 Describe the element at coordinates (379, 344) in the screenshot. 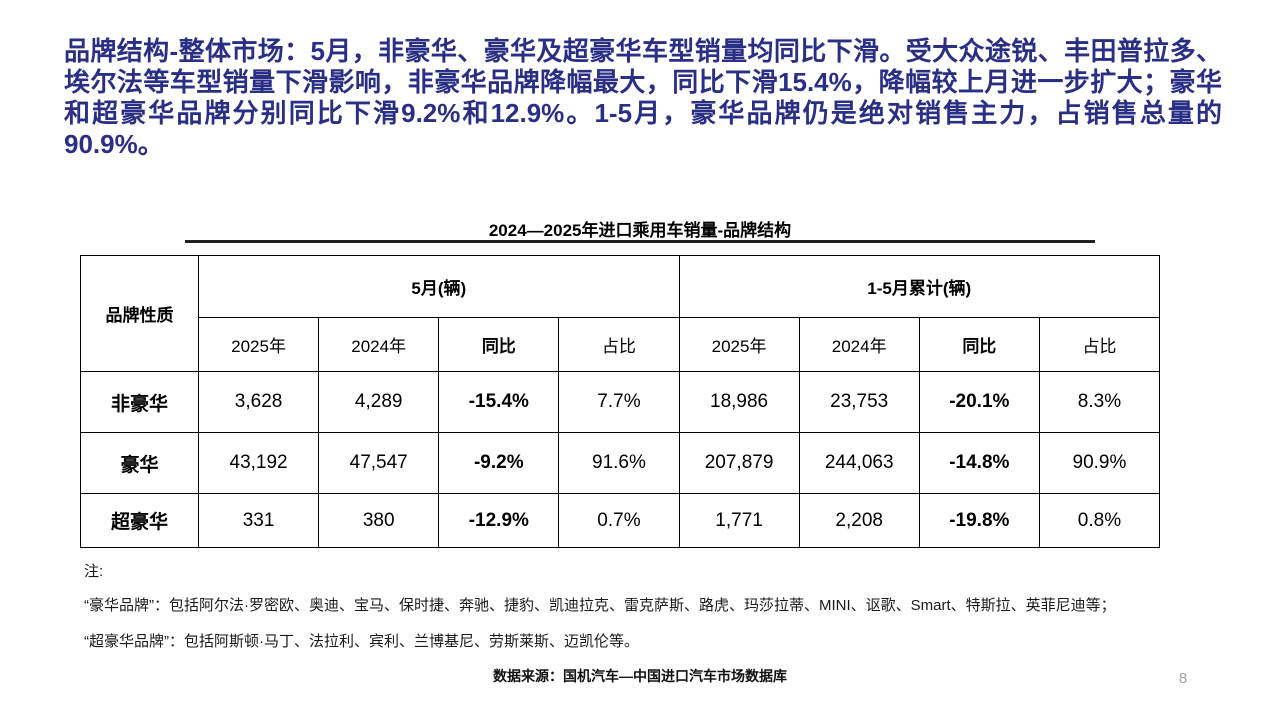

I see `sub-header-2024: 2024年` at that location.